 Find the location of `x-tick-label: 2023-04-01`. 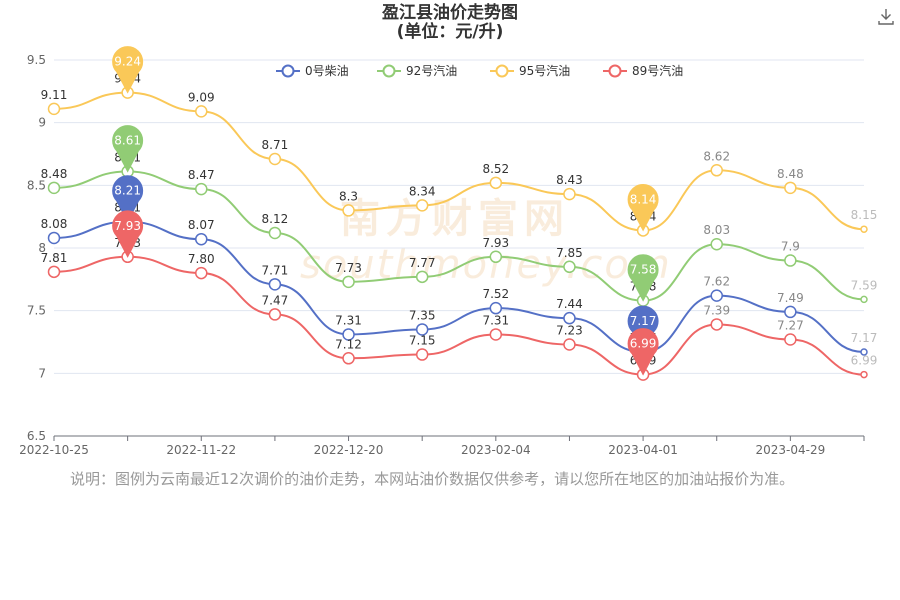

x-tick-label: 2023-04-01 is located at coordinates (643, 450).